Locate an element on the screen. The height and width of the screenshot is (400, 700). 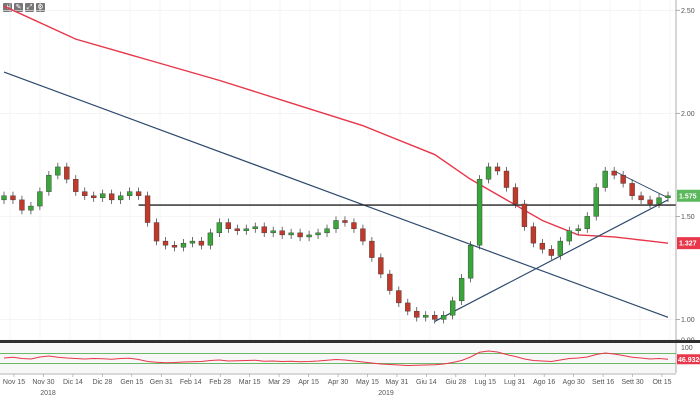
x-axis-area is located at coordinates (350, 386).